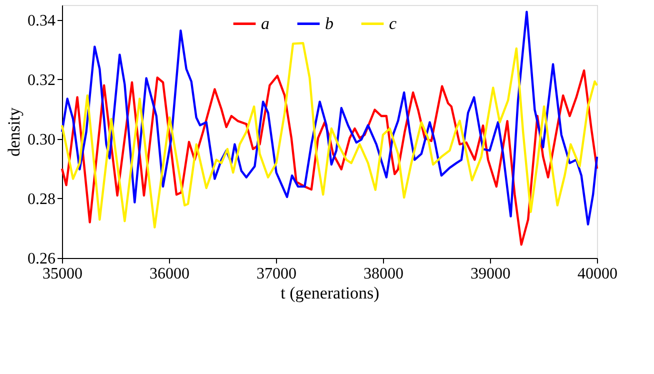  What do you see at coordinates (170, 274) in the screenshot?
I see `x-tick-label: 36000` at bounding box center [170, 274].